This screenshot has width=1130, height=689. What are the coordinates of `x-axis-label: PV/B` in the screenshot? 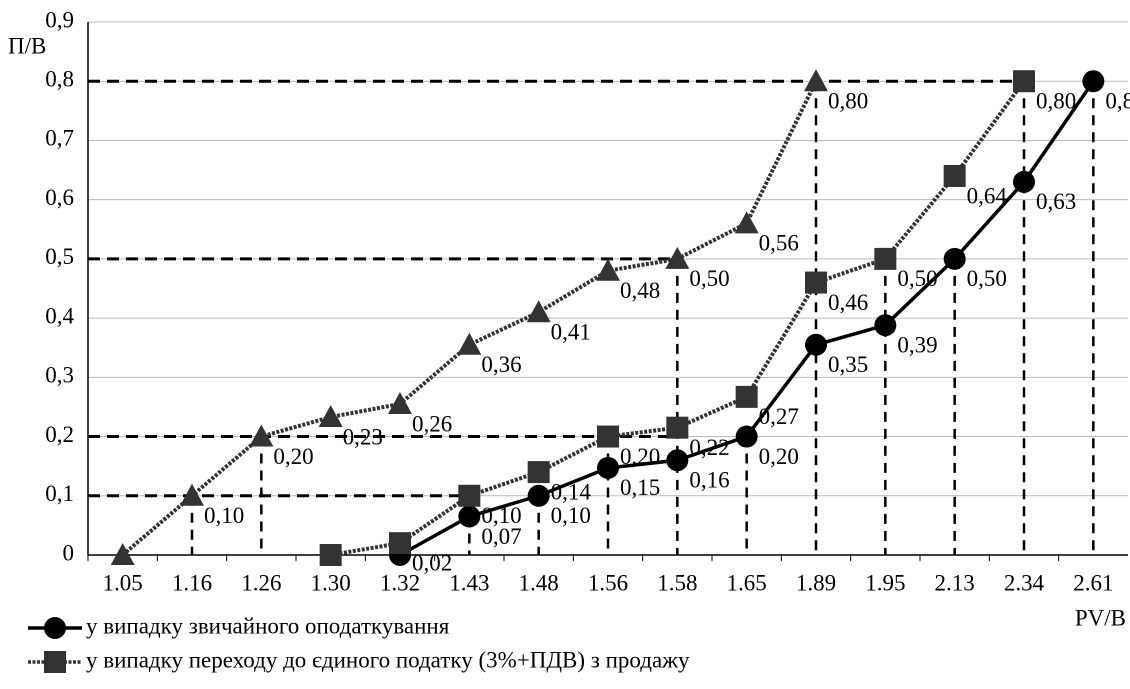 It's located at (1100, 617).